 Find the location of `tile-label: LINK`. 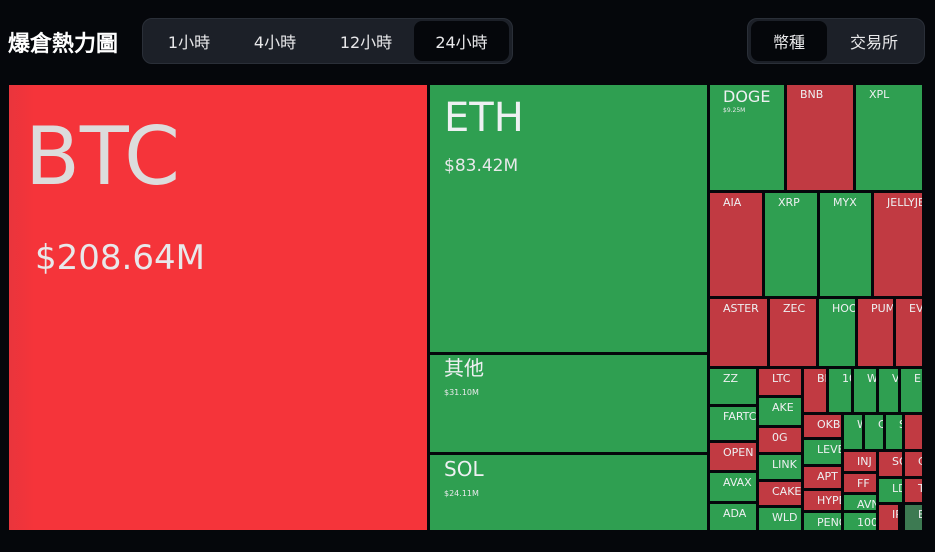

tile-label: LINK is located at coordinates (784, 464).